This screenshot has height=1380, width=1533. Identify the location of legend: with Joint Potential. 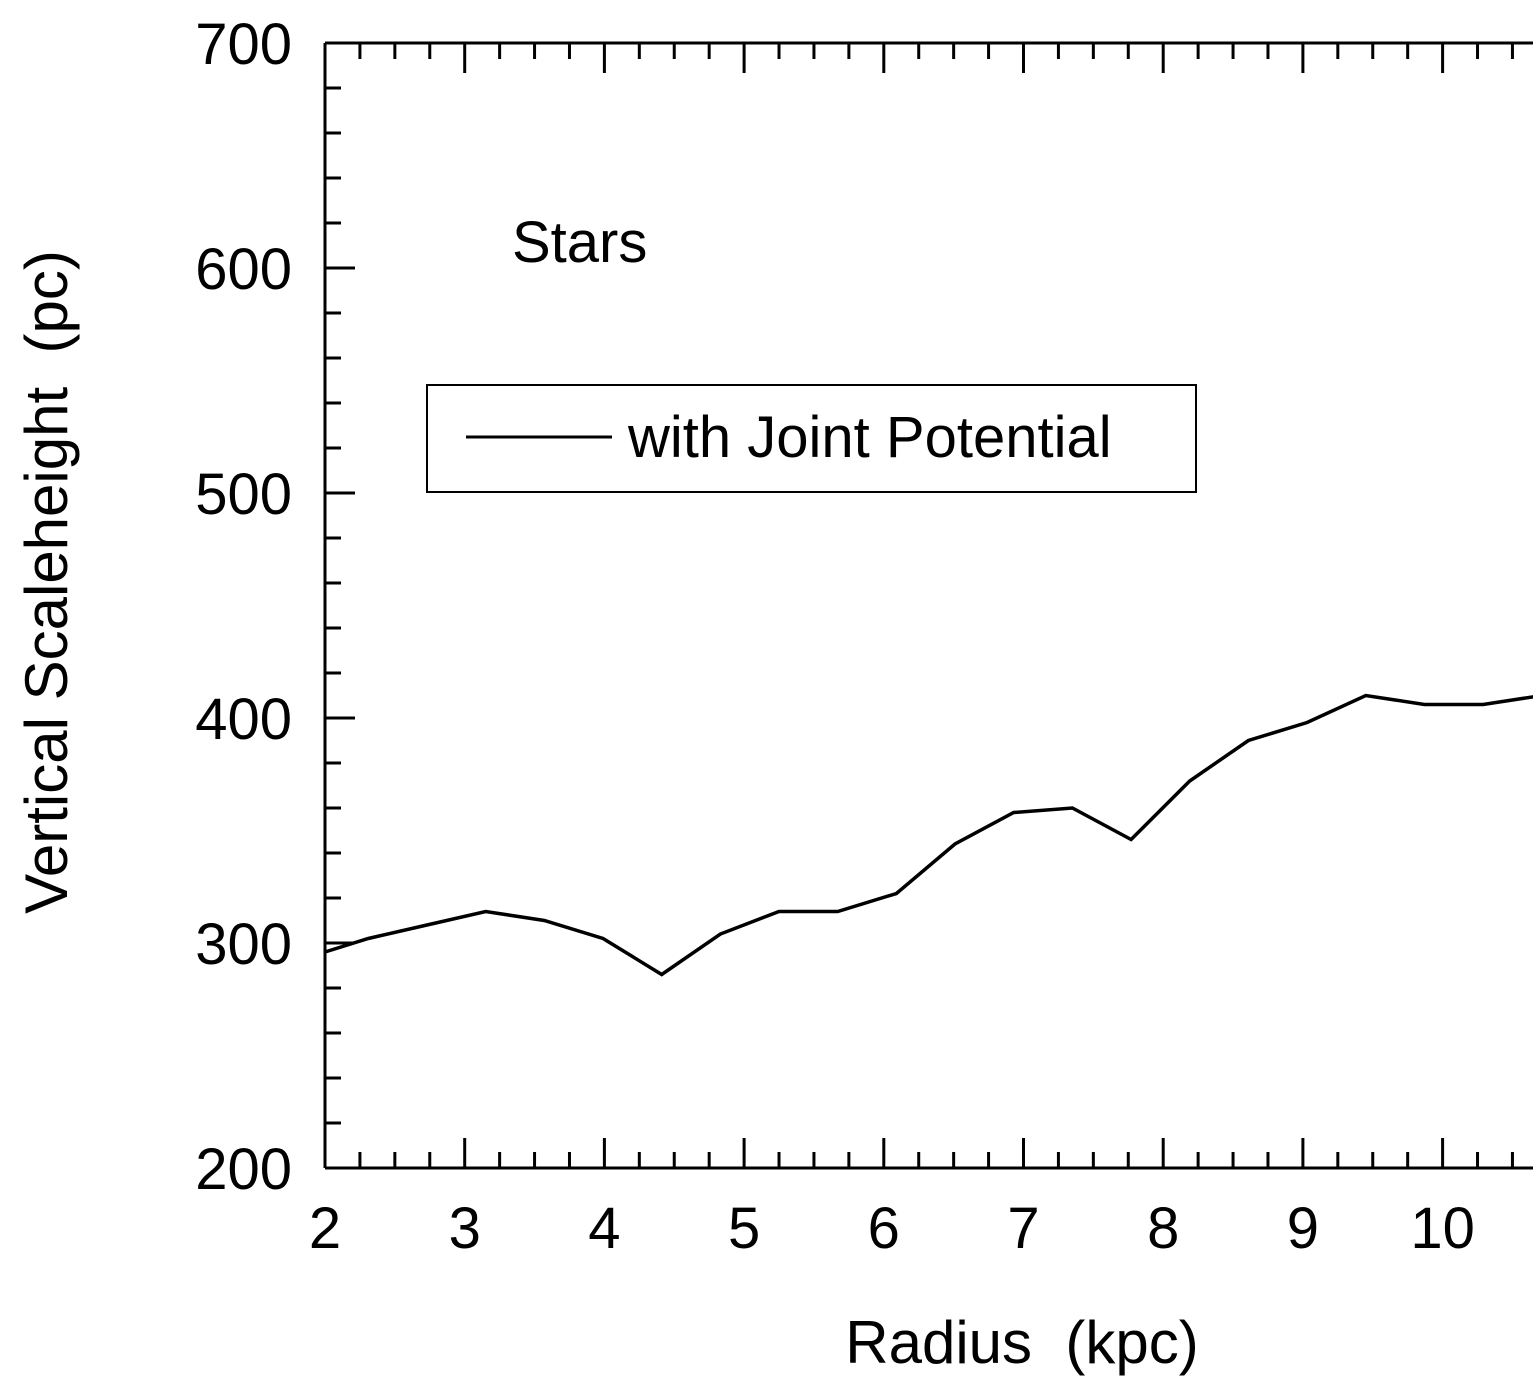
(811, 438).